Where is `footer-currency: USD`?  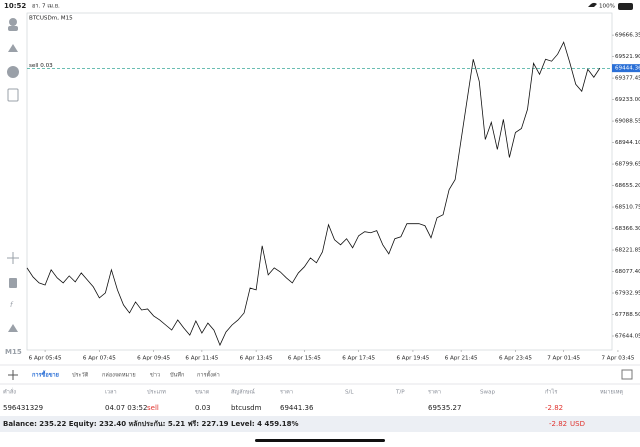 footer-currency: USD is located at coordinates (577, 424).